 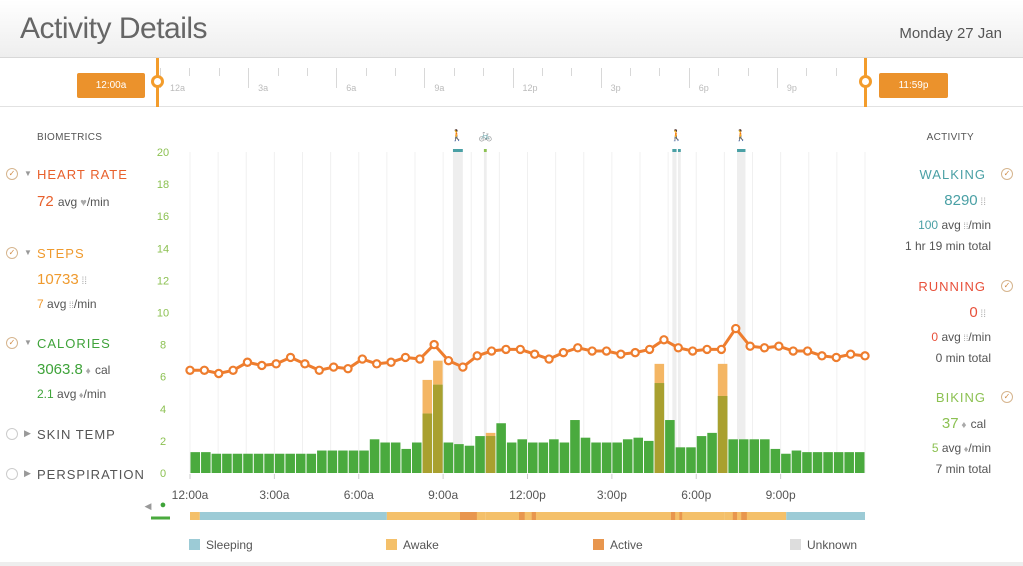 What do you see at coordinates (12, 253) in the screenshot?
I see `steps-check-icon: ✓` at bounding box center [12, 253].